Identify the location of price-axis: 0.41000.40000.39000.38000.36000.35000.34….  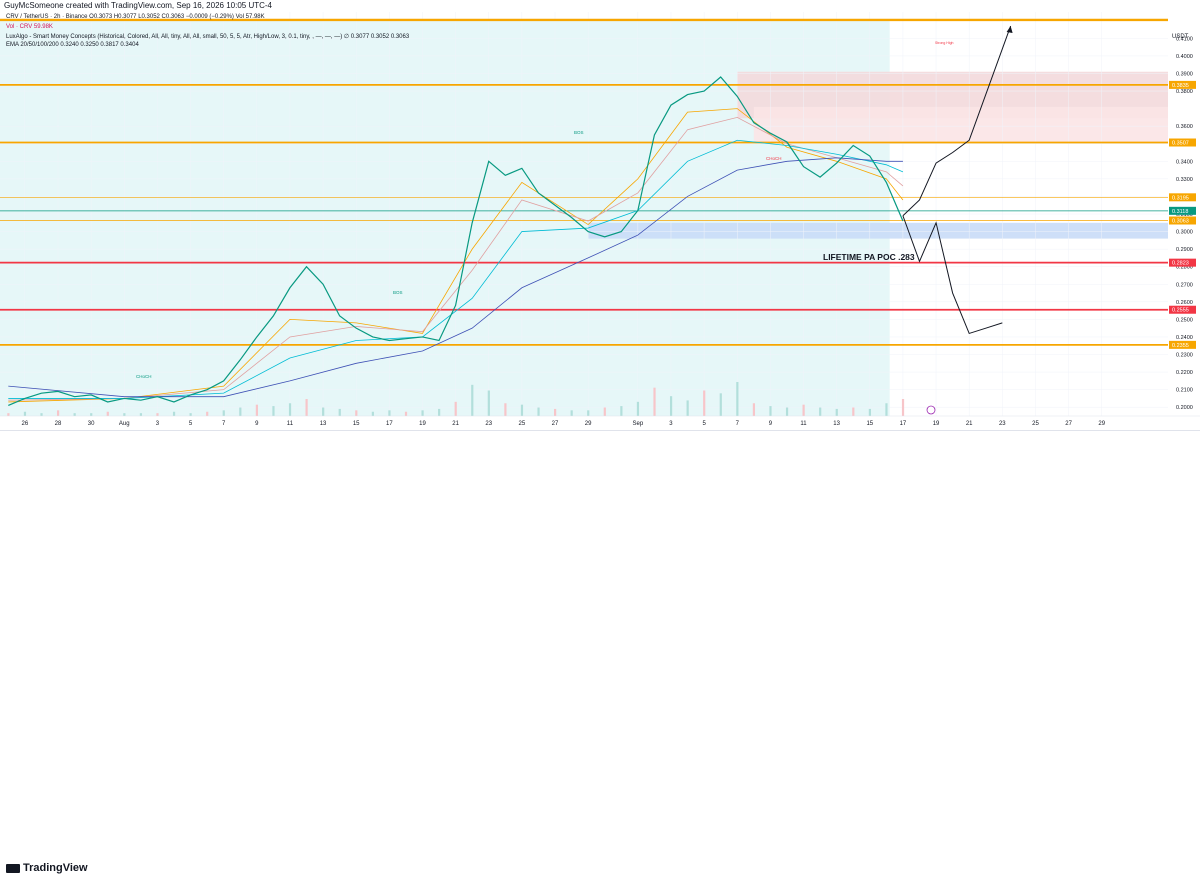
(1182, 223).